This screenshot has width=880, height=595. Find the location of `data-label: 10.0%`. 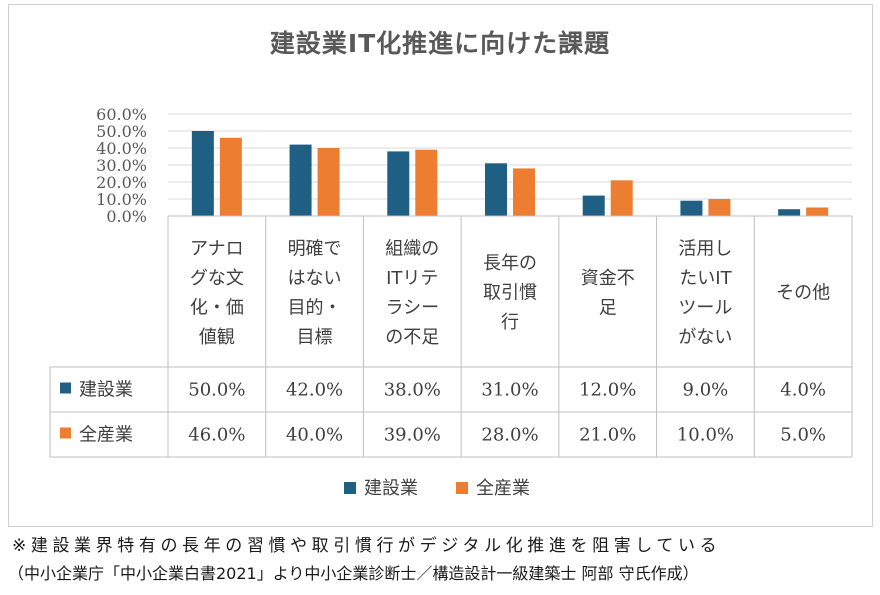

data-label: 10.0% is located at coordinates (705, 435).